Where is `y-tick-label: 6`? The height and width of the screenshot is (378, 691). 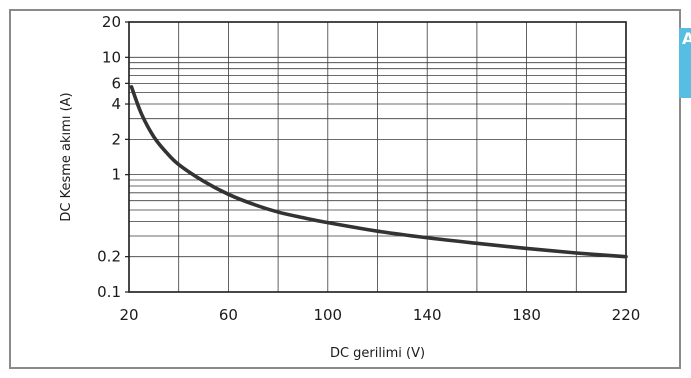
y-tick-label: 6 is located at coordinates (116, 83).